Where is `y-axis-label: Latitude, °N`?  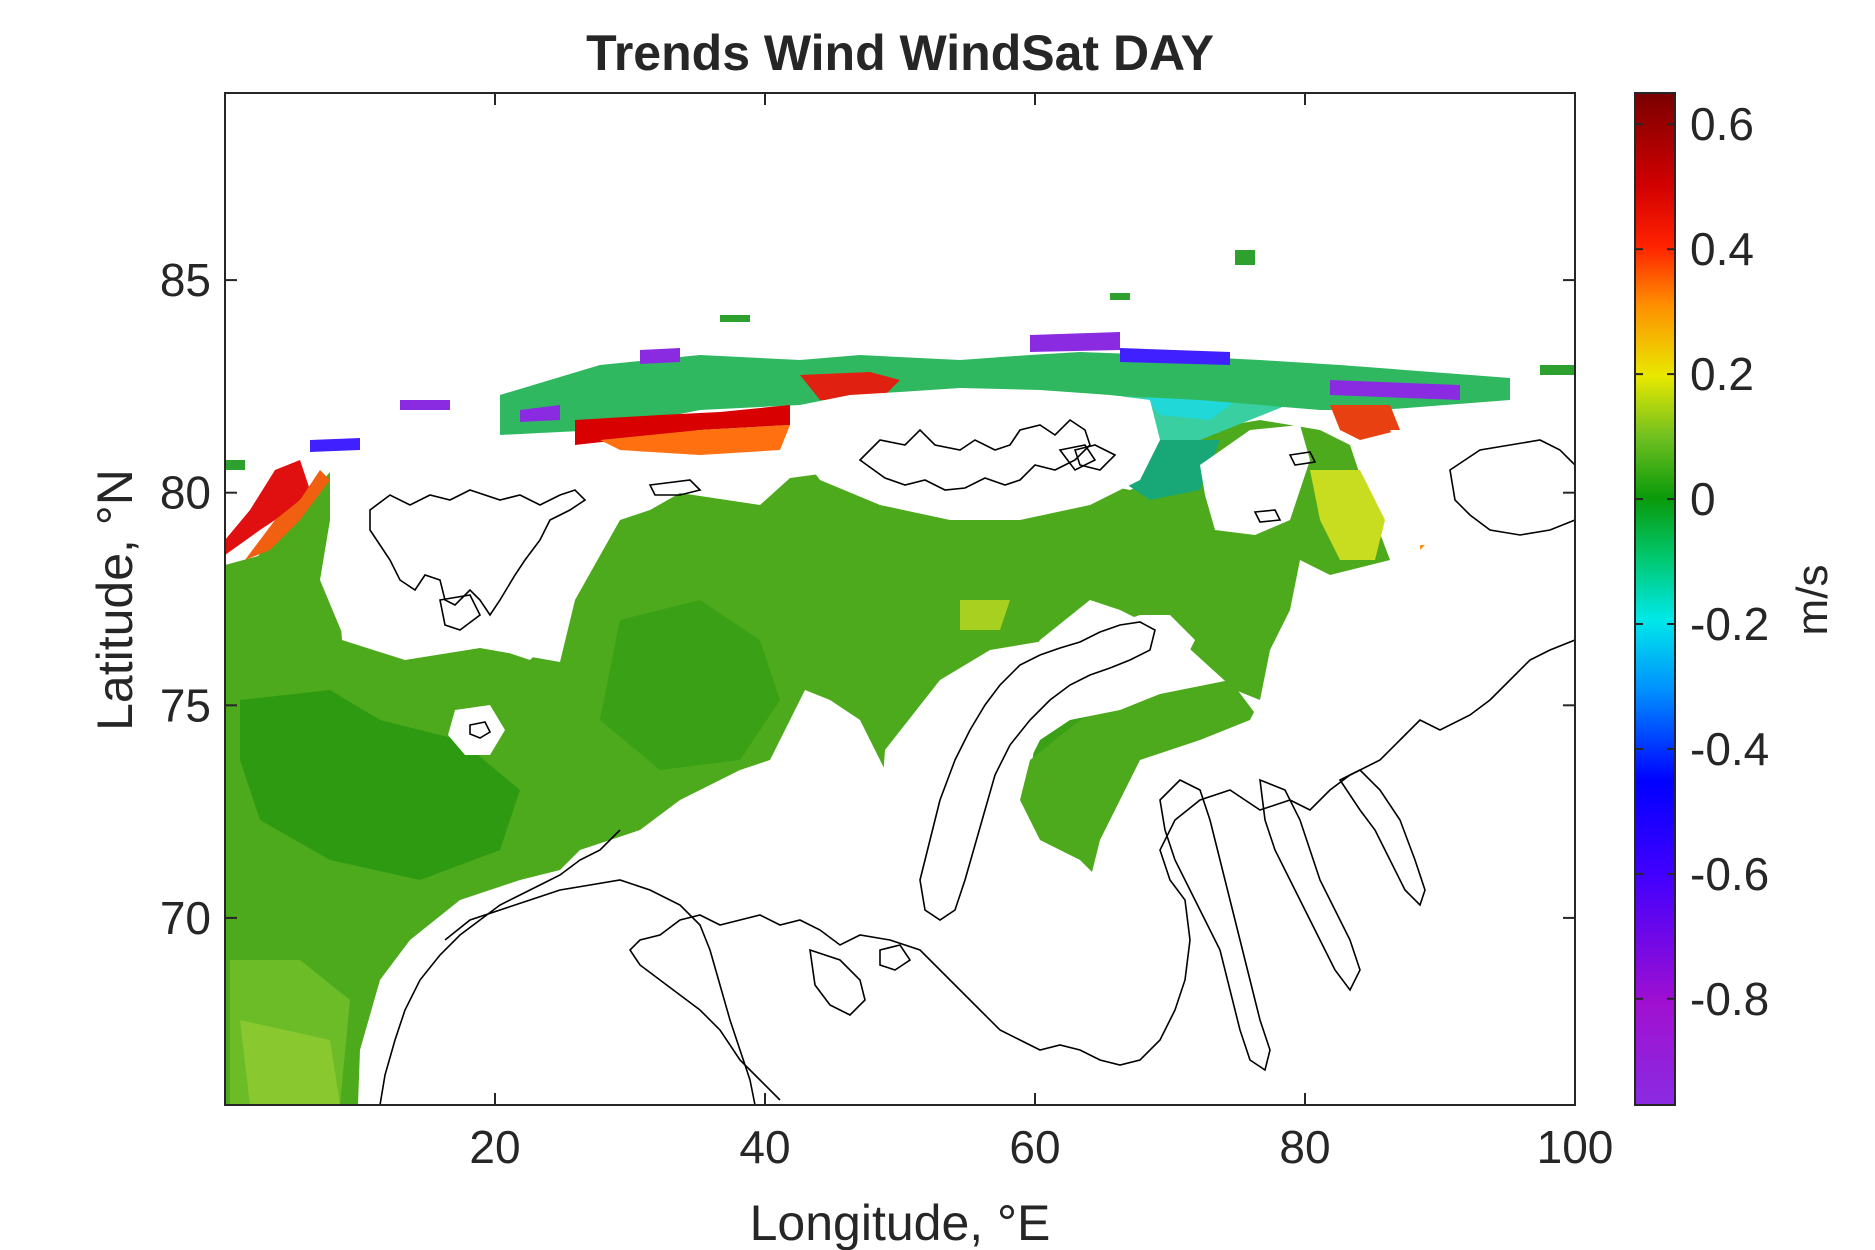 y-axis-label: Latitude, °N is located at coordinates (115, 600).